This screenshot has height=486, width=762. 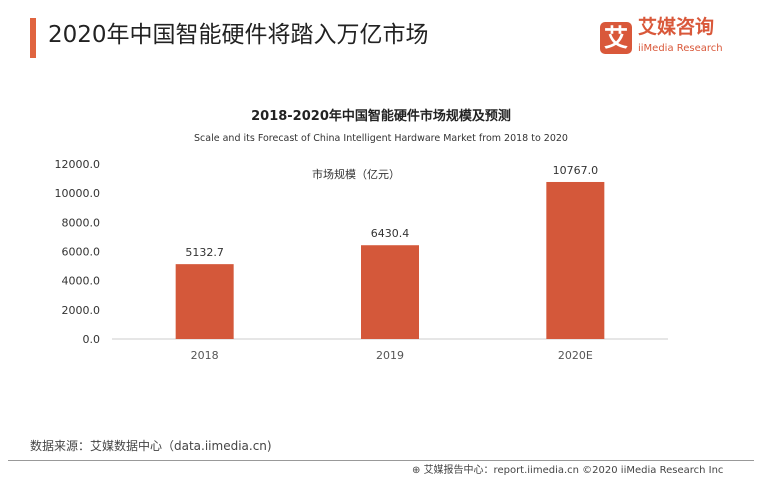 I want to click on title-accent-bar, so click(x=33, y=38).